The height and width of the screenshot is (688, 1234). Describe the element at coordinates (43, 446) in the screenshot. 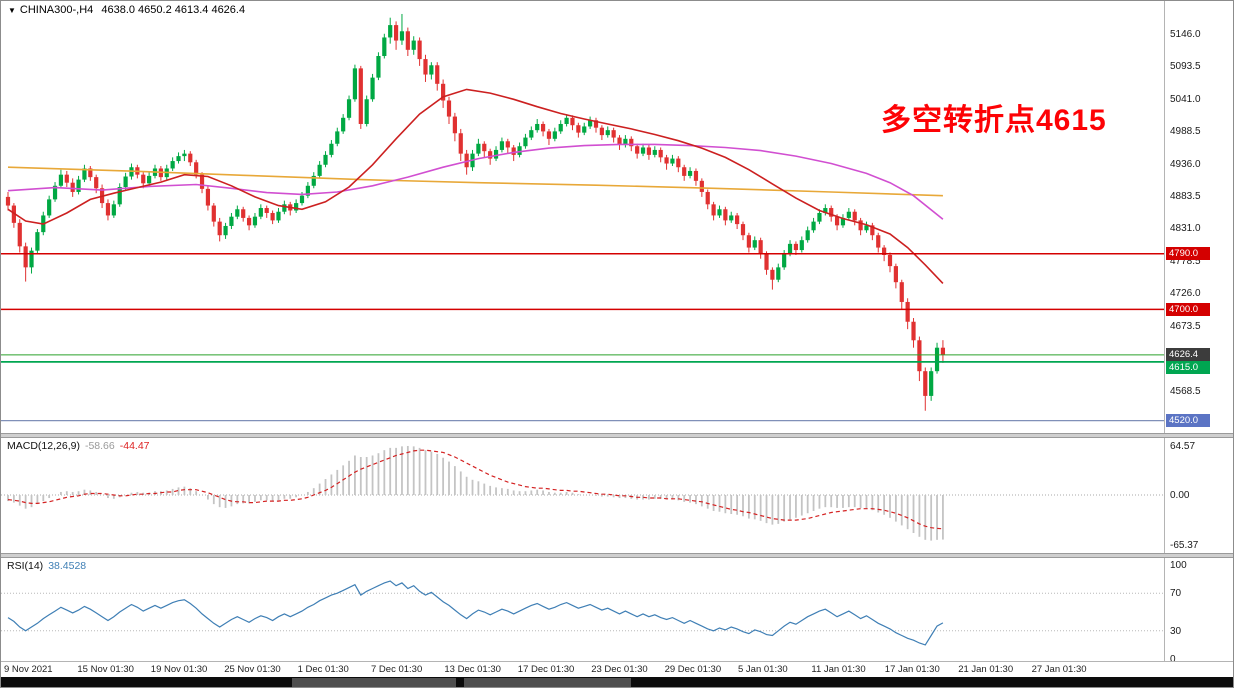

I see `macd-name: MACD(12,26,9)` at that location.